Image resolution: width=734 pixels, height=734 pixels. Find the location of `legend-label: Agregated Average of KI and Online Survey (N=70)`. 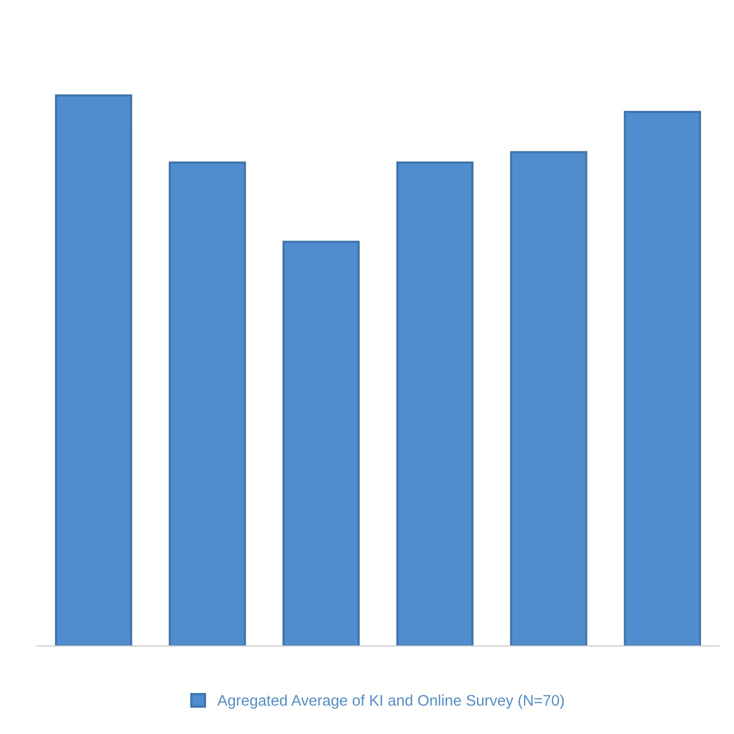

legend-label: Agregated Average of KI and Online Survey (N=70) is located at coordinates (390, 701).